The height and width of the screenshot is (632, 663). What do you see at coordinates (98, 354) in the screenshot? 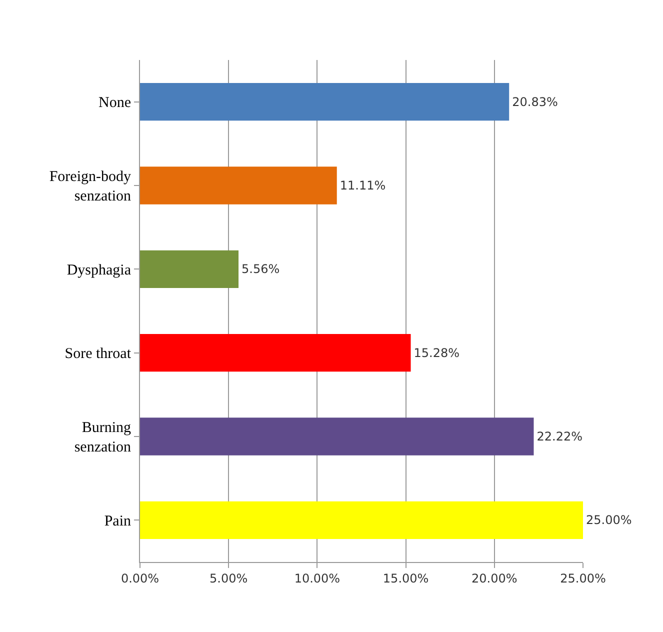
I see `y-tick-label: Sore throat` at bounding box center [98, 354].